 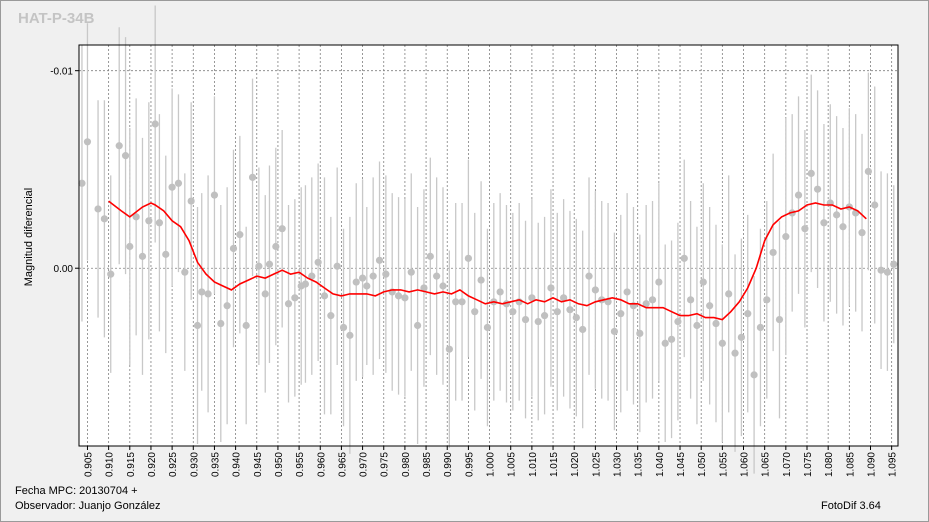 What do you see at coordinates (850, 464) in the screenshot?
I see `x-tick-label: 1.085` at bounding box center [850, 464].